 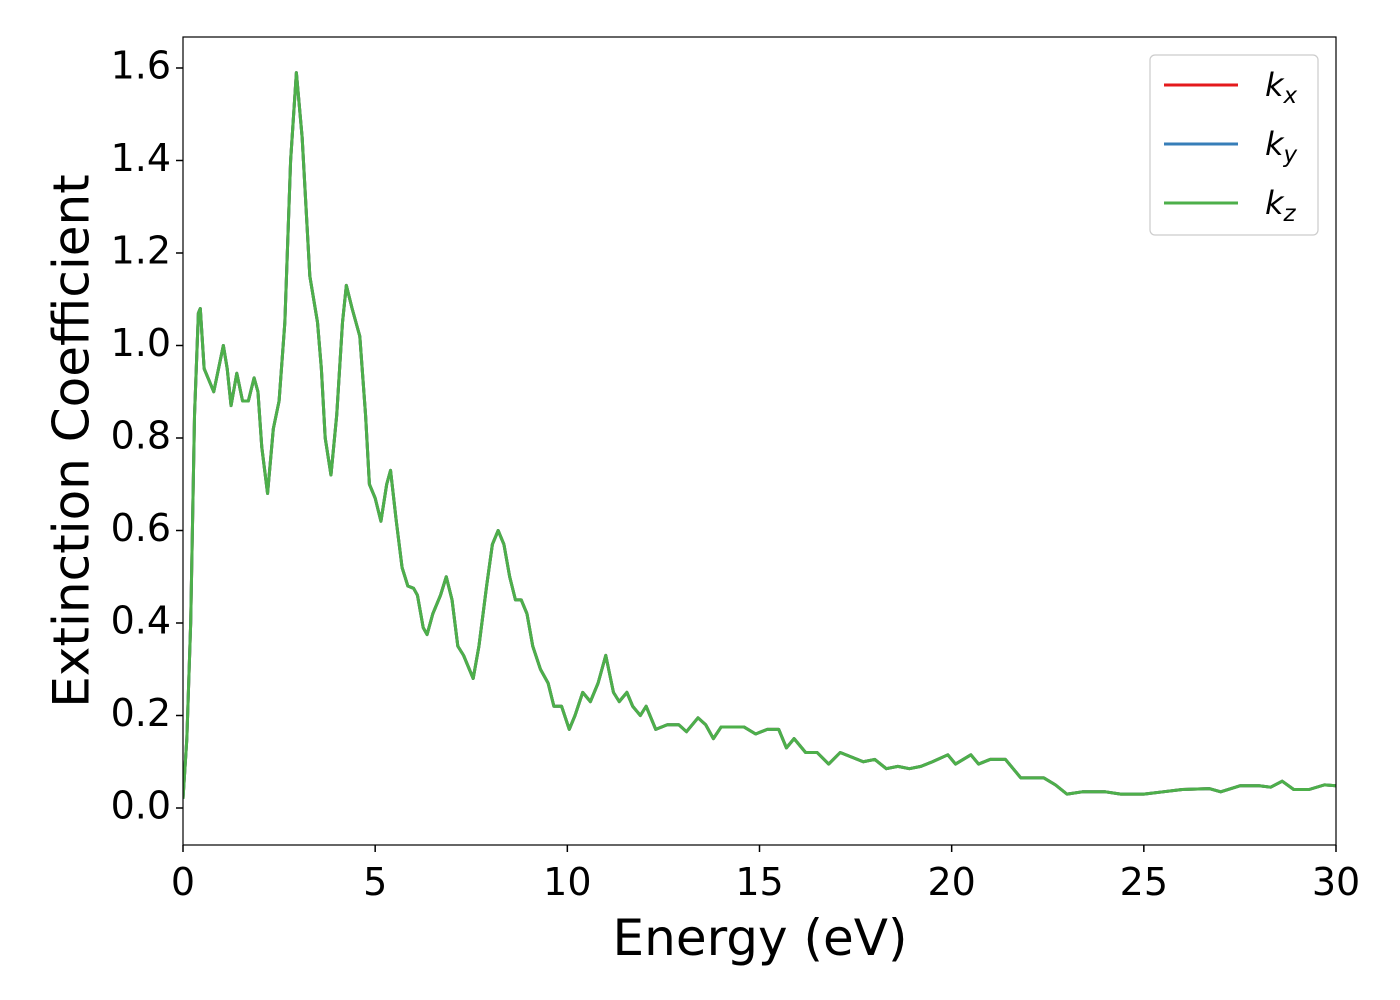 What do you see at coordinates (141, 343) in the screenshot?
I see `y-tick-label: 1.0` at bounding box center [141, 343].